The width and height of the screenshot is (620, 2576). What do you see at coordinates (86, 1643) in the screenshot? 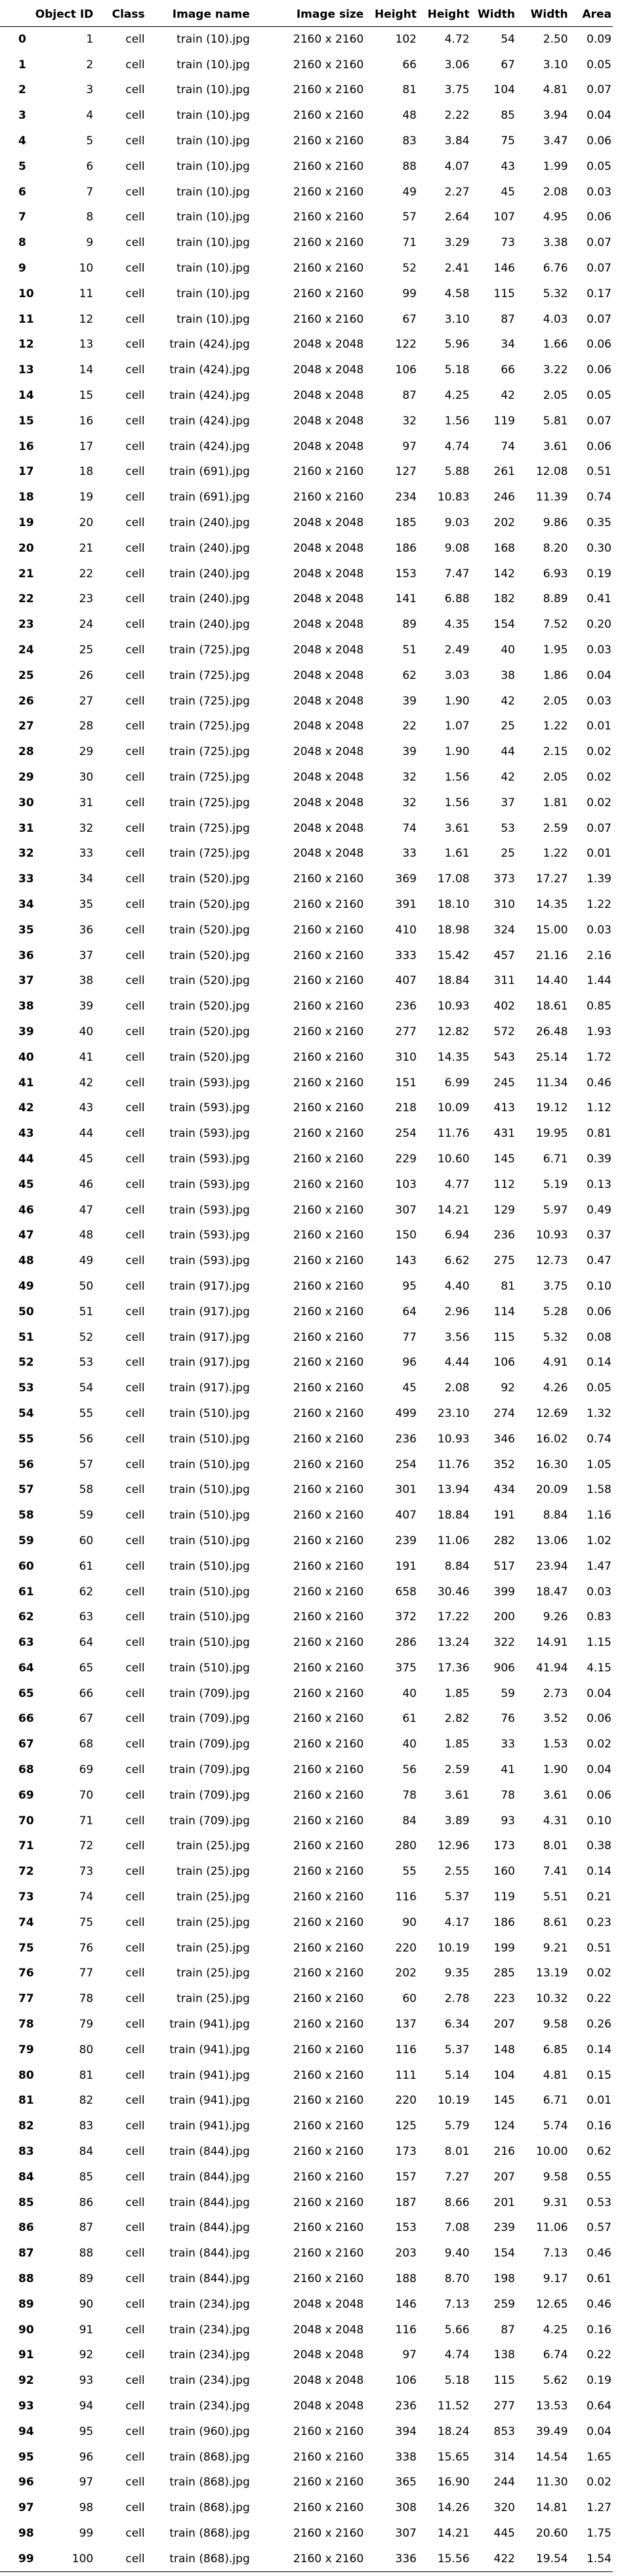
I see `object-id-cell: 64` at bounding box center [86, 1643].